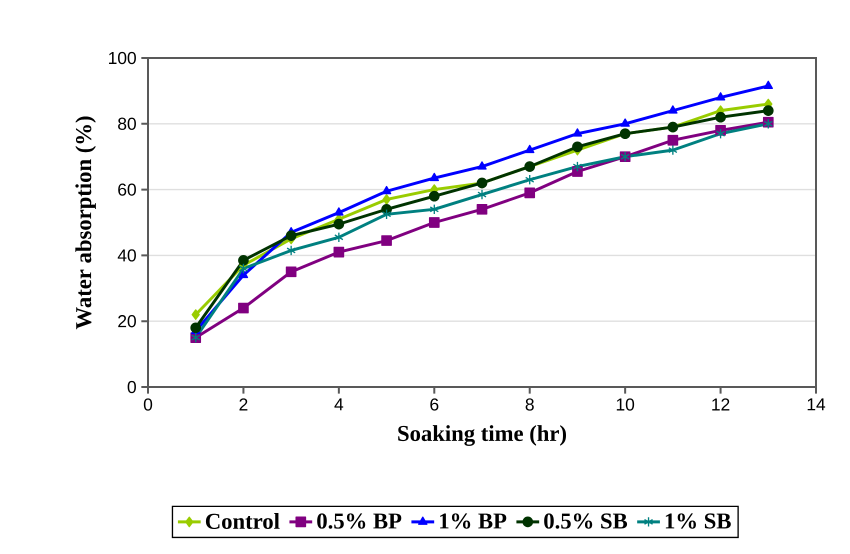 This screenshot has height=554, width=850. Describe the element at coordinates (339, 404) in the screenshot. I see `x-tick-label: 4` at that location.